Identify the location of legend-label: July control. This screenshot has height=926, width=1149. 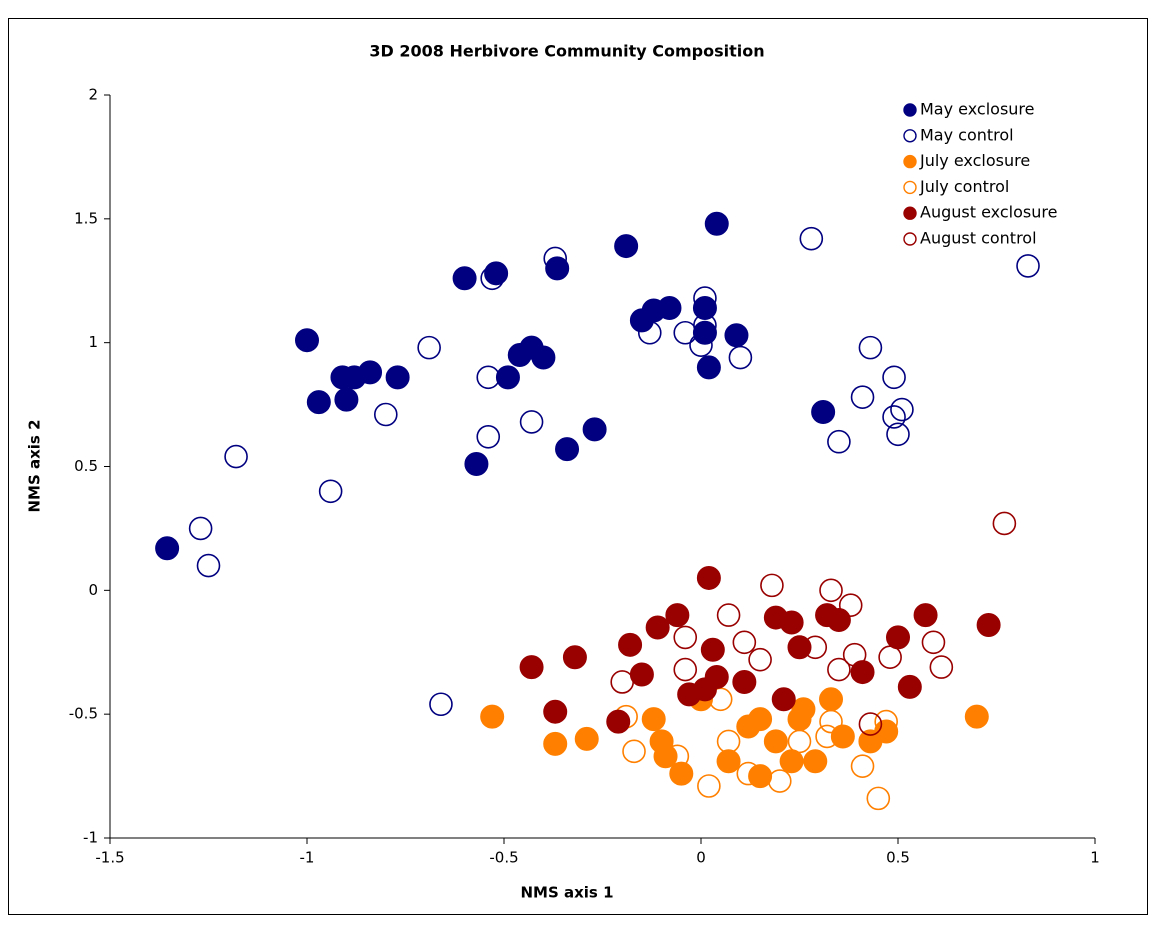
(964, 186).